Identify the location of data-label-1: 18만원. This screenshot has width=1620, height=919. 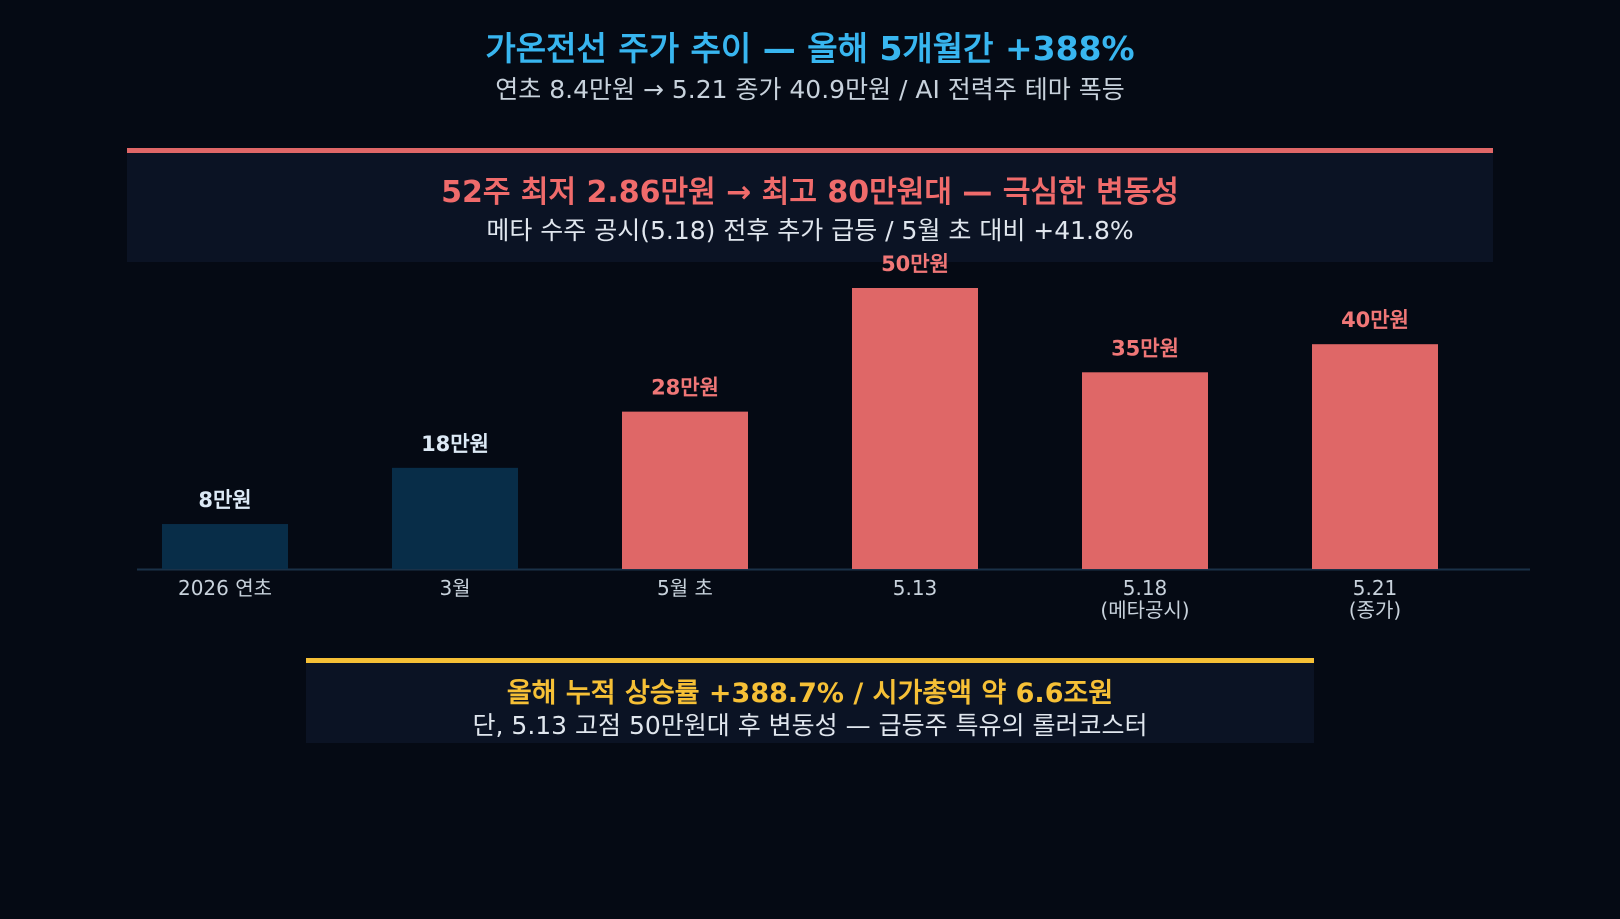
(455, 444).